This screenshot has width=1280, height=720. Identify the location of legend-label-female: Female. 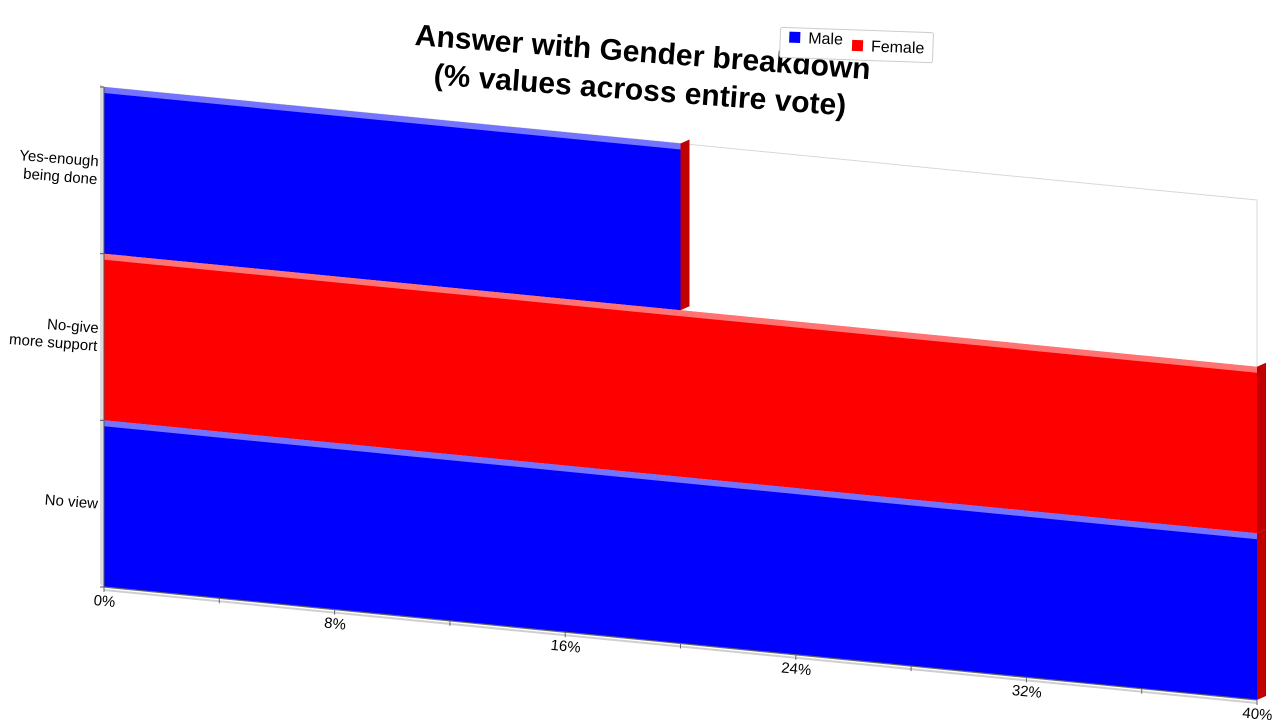
(898, 48).